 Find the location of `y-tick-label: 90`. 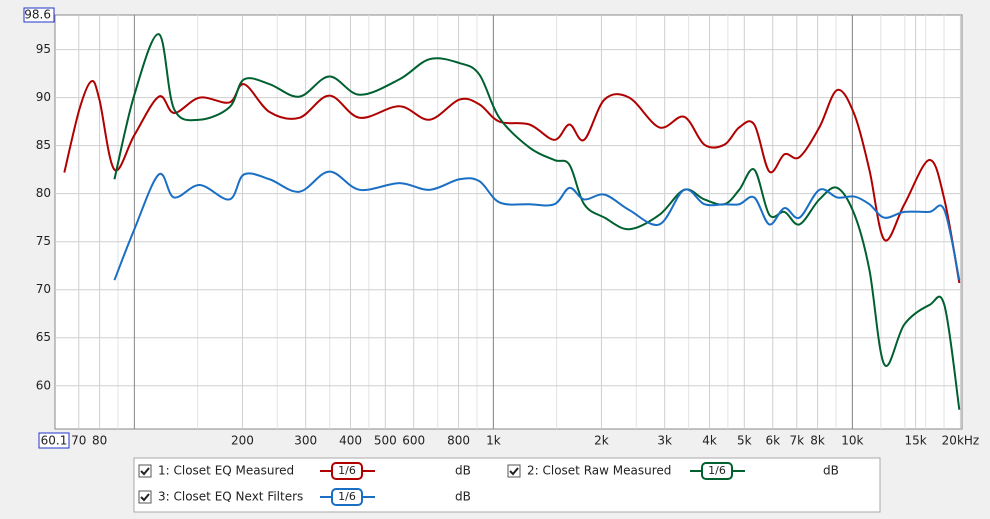

y-tick-label: 90 is located at coordinates (43, 97).